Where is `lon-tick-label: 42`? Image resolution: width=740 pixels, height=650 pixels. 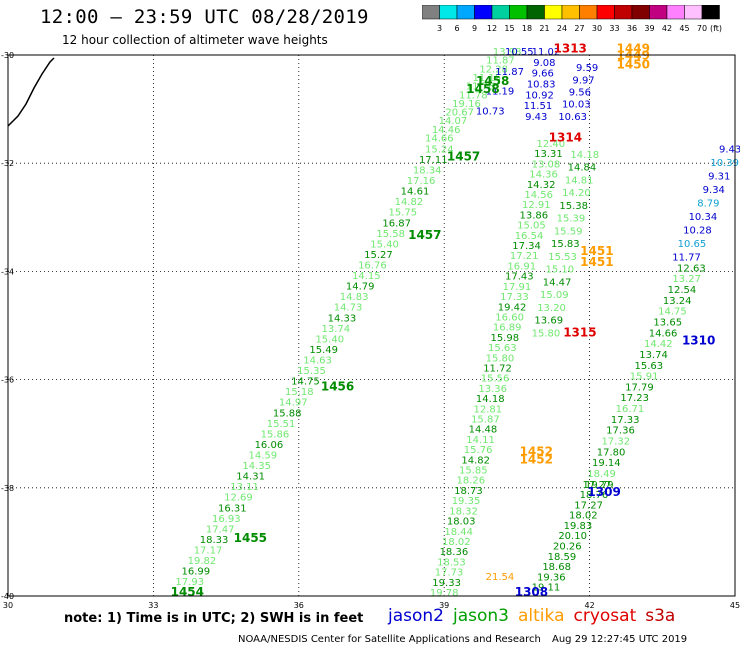
lon-tick-label: 42 is located at coordinates (590, 605).